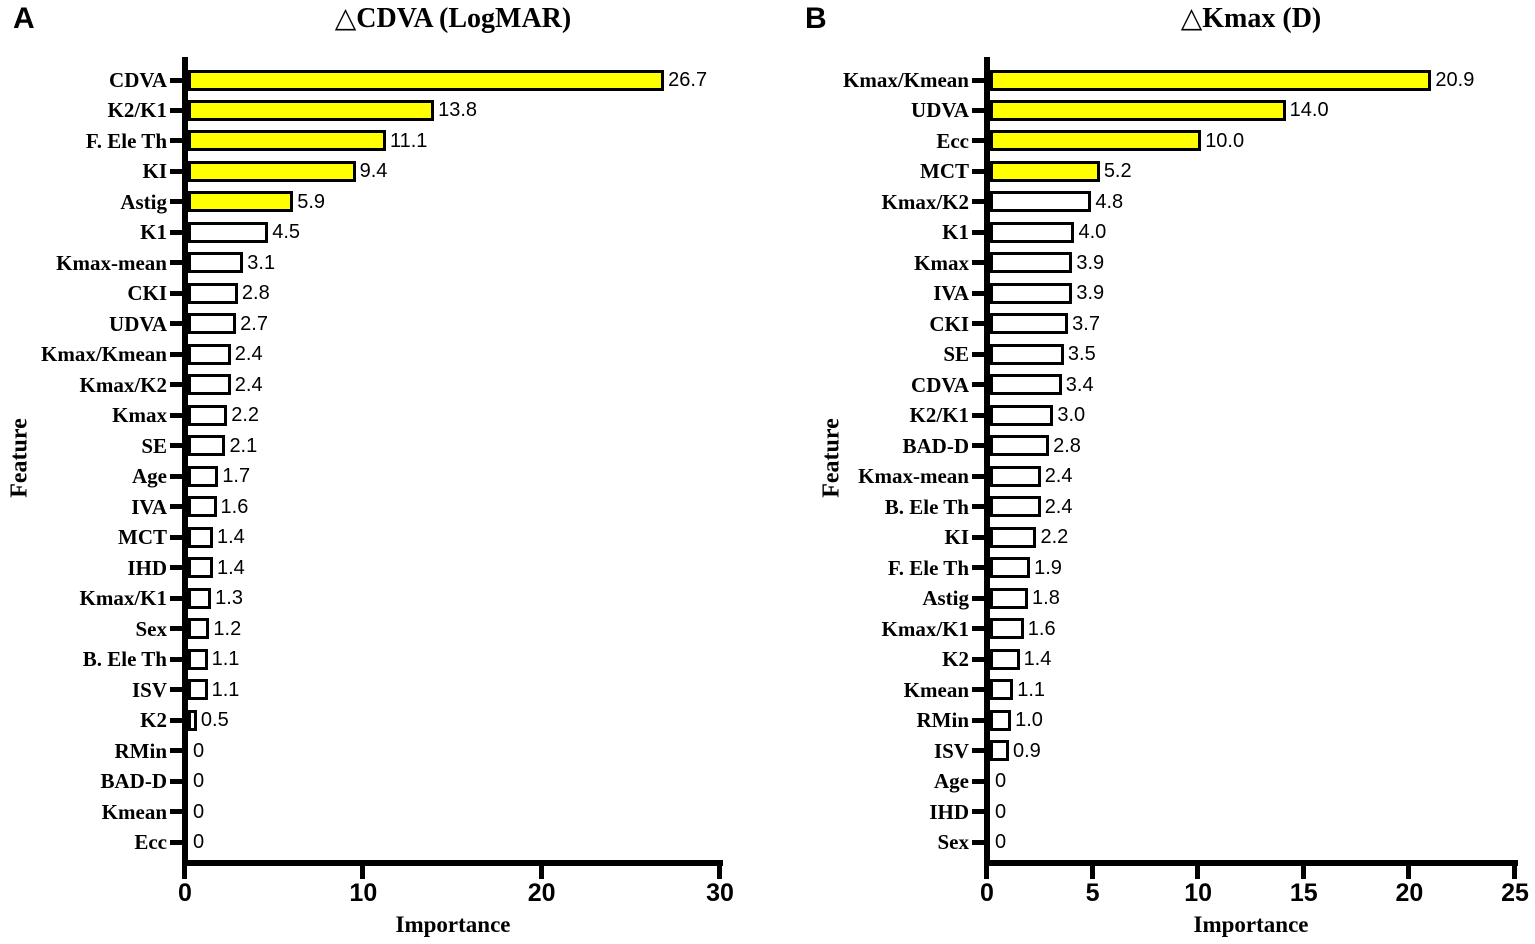 This screenshot has width=1535, height=944. Describe the element at coordinates (925, 628) in the screenshot. I see `category-label: Kmax/K1` at that location.